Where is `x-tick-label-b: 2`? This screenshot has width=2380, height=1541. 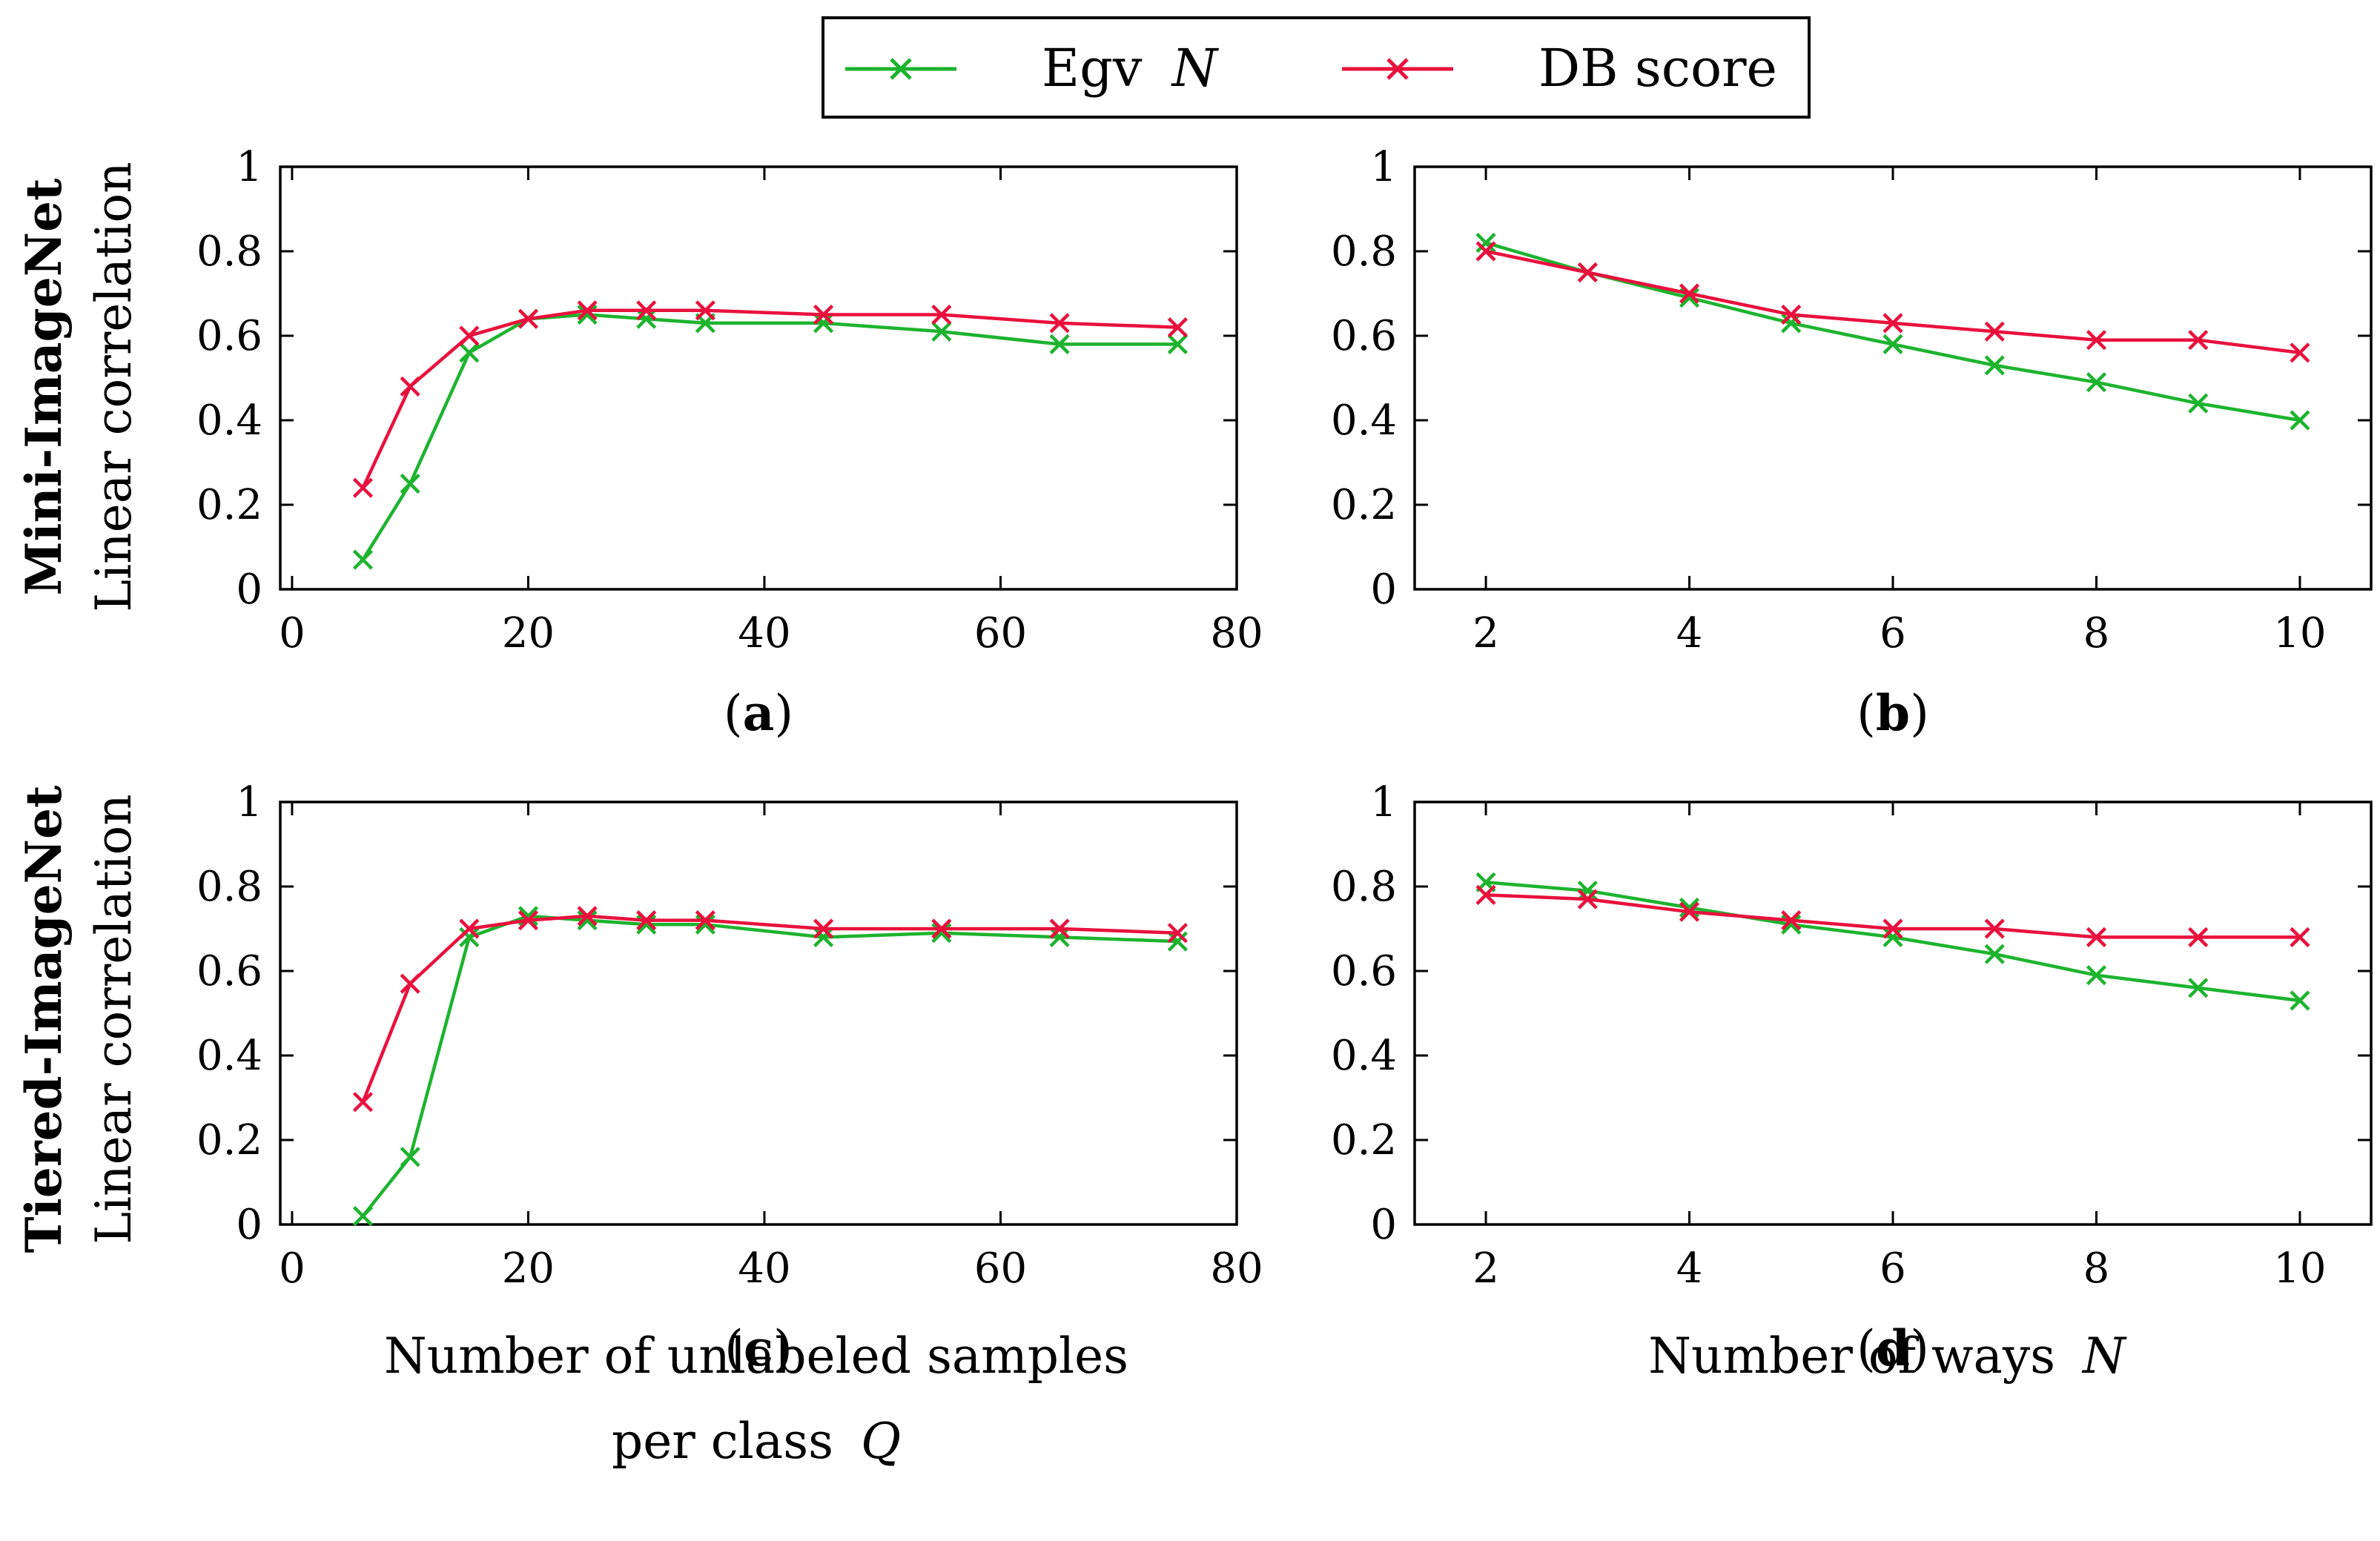 x-tick-label-b: 2 is located at coordinates (1485, 633).